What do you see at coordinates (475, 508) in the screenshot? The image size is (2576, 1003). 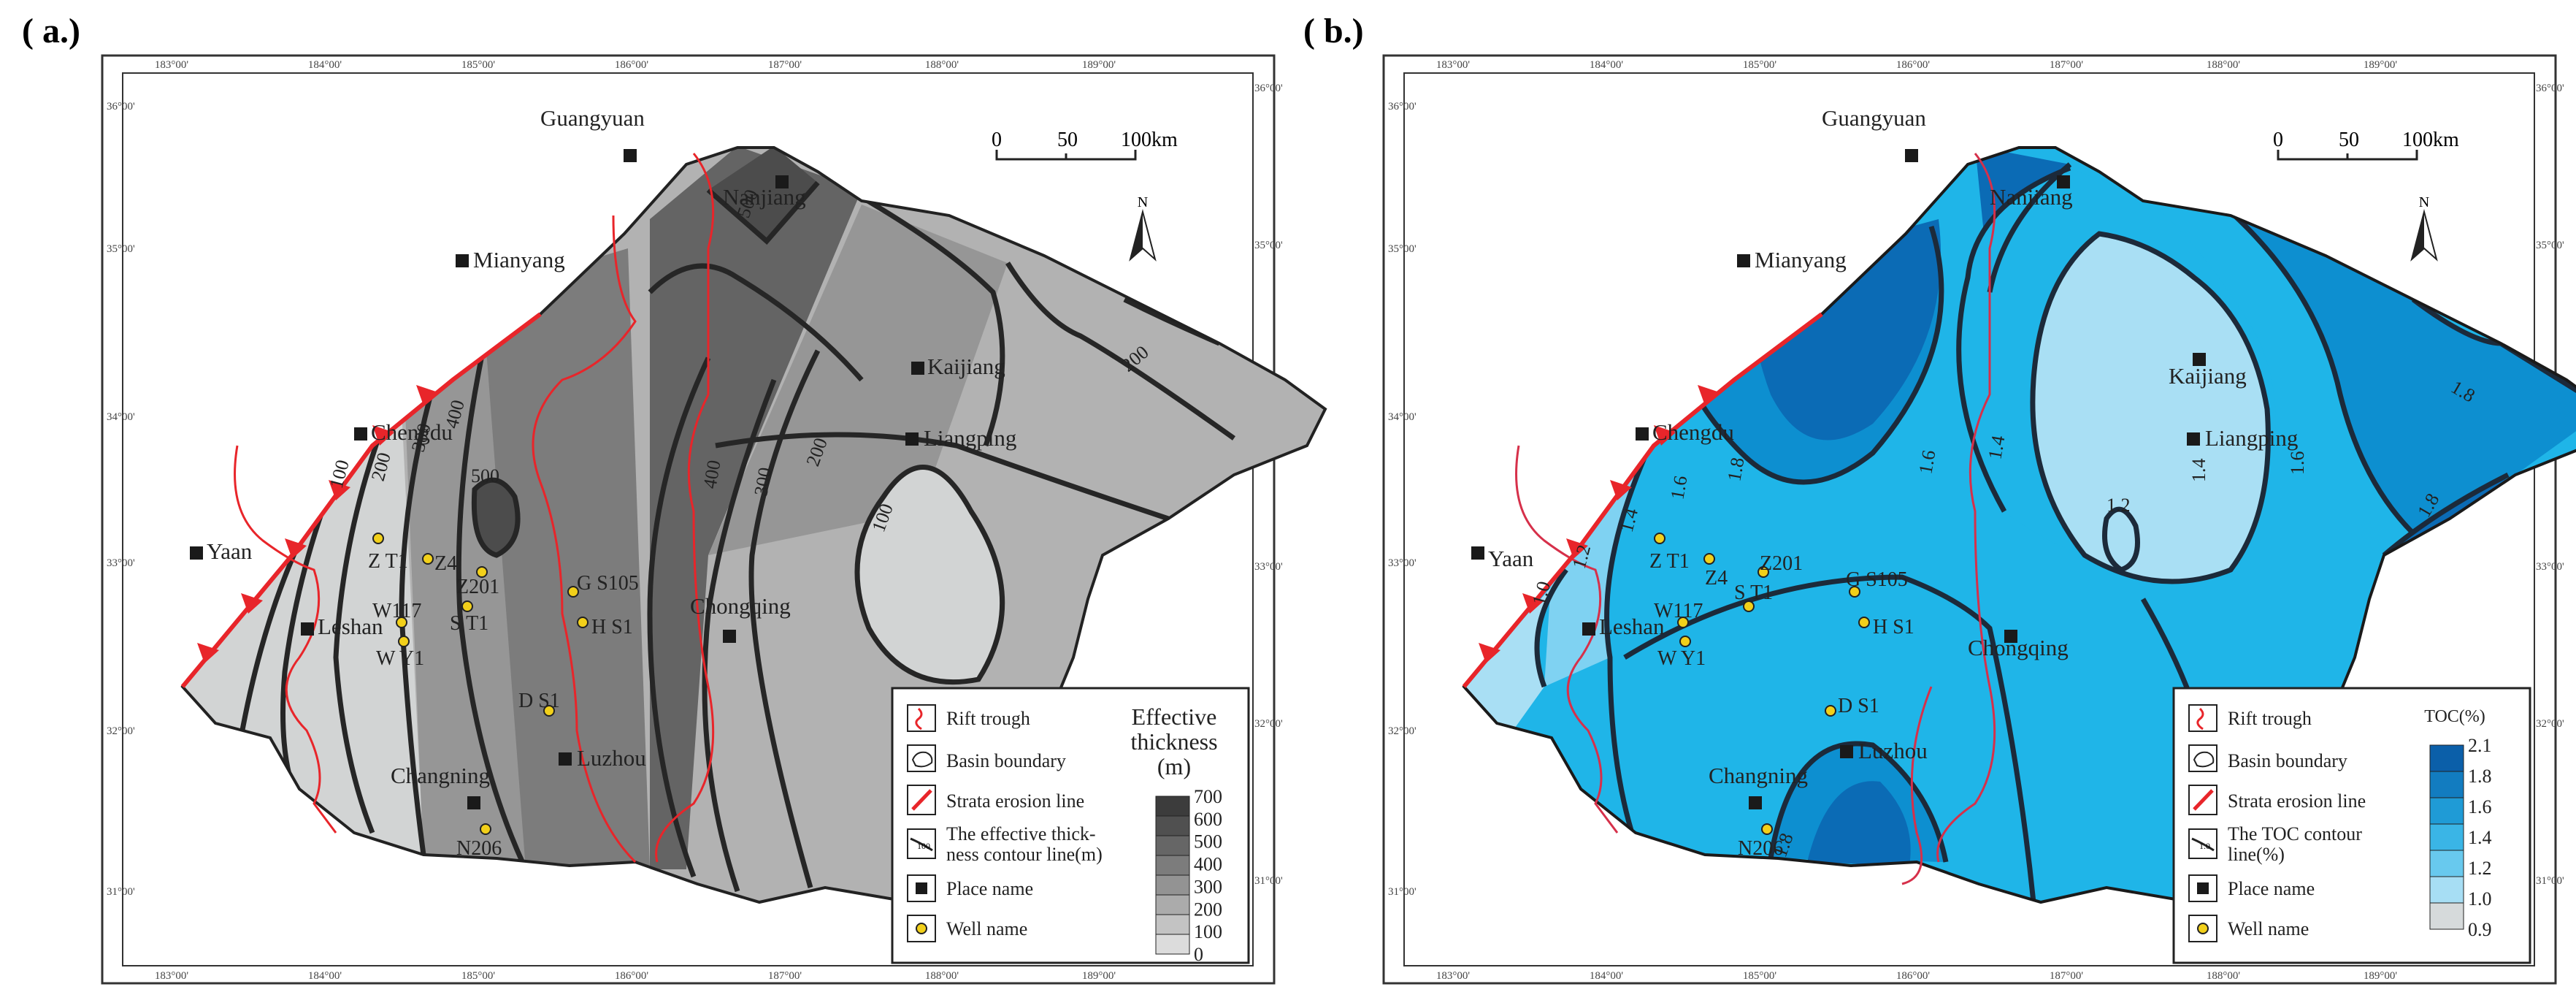 I see `panel-a-rift-trough` at bounding box center [475, 508].